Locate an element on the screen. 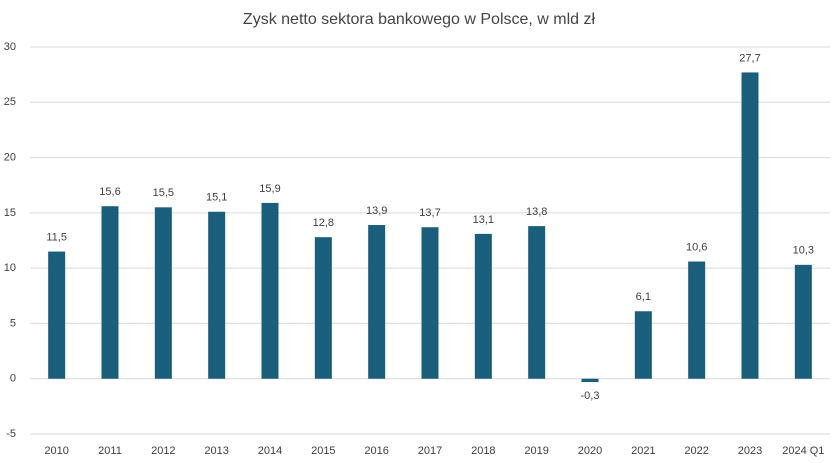  value-label: -0,3 is located at coordinates (590, 396).